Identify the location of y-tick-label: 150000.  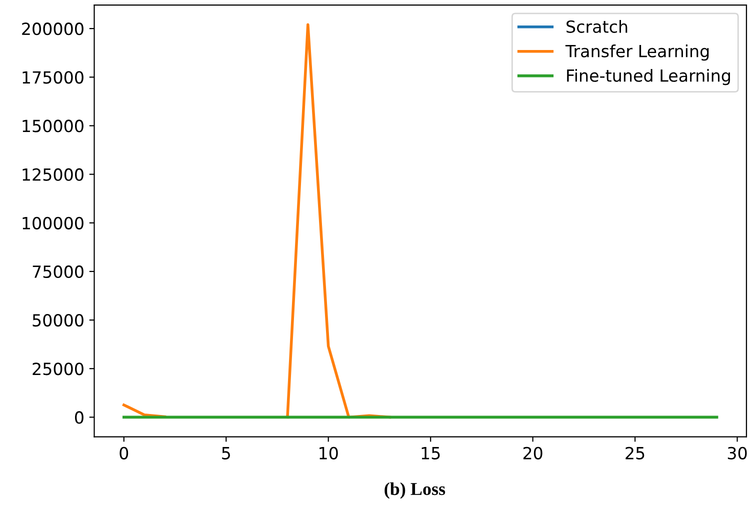
(53, 126).